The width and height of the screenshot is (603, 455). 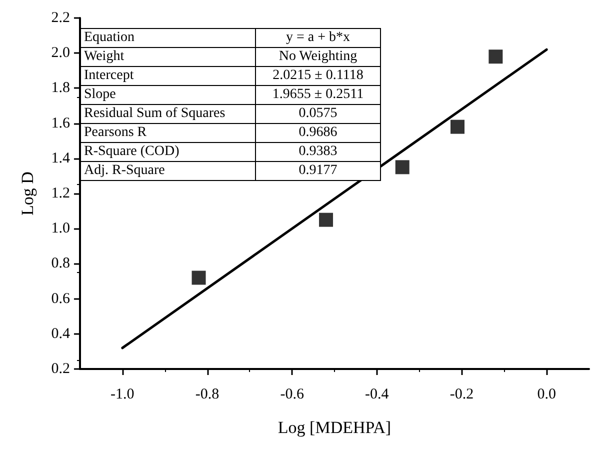 What do you see at coordinates (60, 53) in the screenshot?
I see `y-tick-label: 2.0` at bounding box center [60, 53].